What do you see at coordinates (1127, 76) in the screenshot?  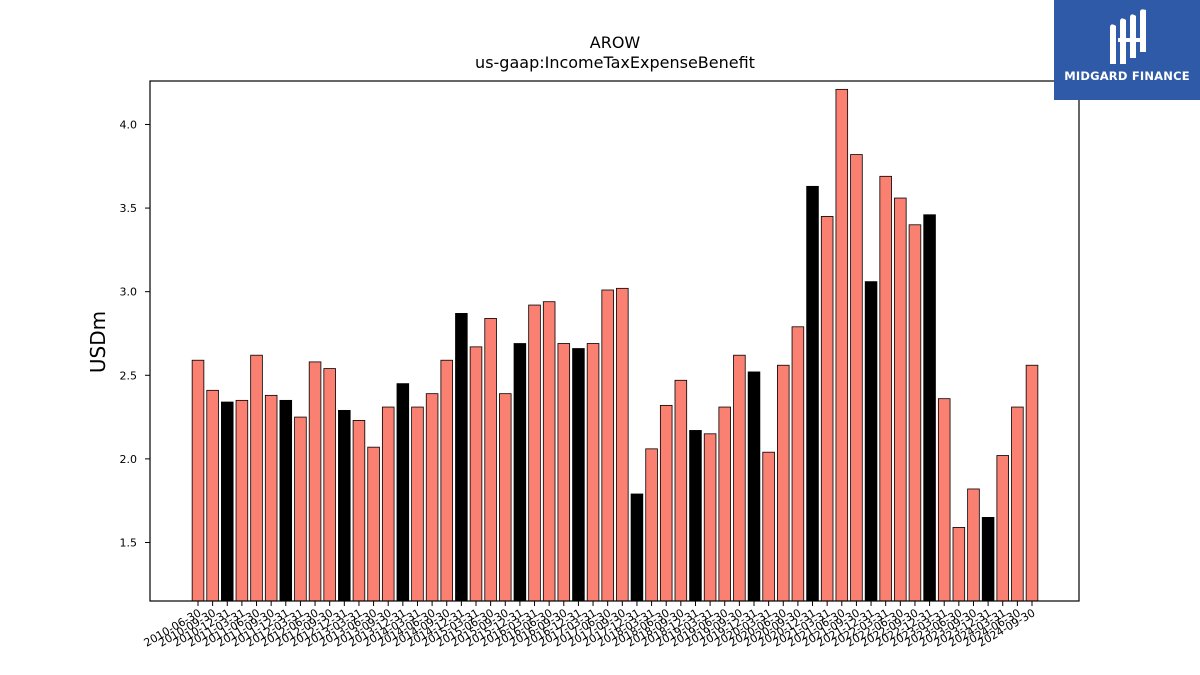 I see `brand-name: MIDGARD FINANCE` at bounding box center [1127, 76].